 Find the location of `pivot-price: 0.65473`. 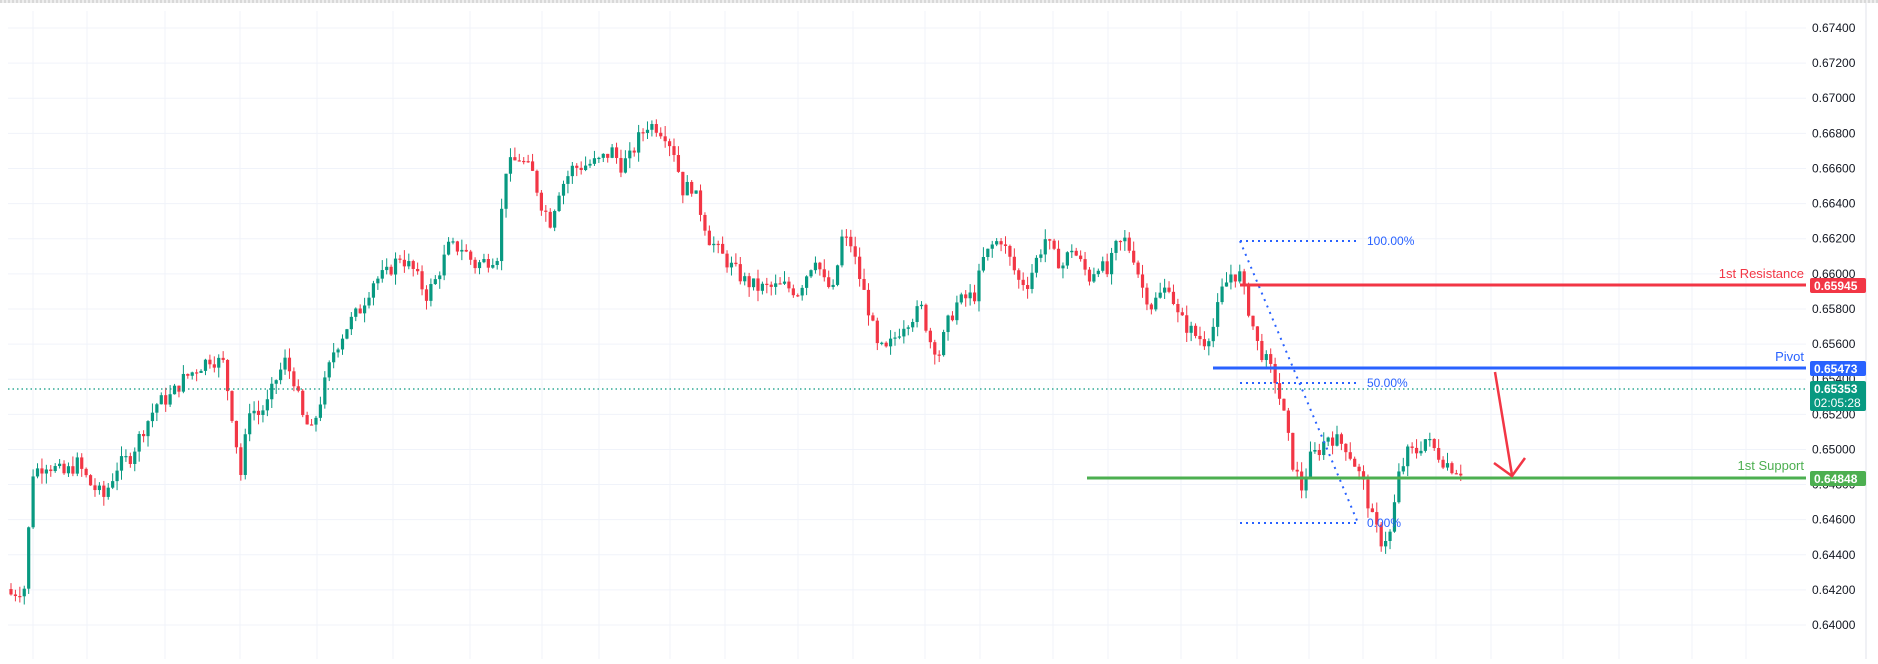

pivot-price: 0.65473 is located at coordinates (1836, 369).